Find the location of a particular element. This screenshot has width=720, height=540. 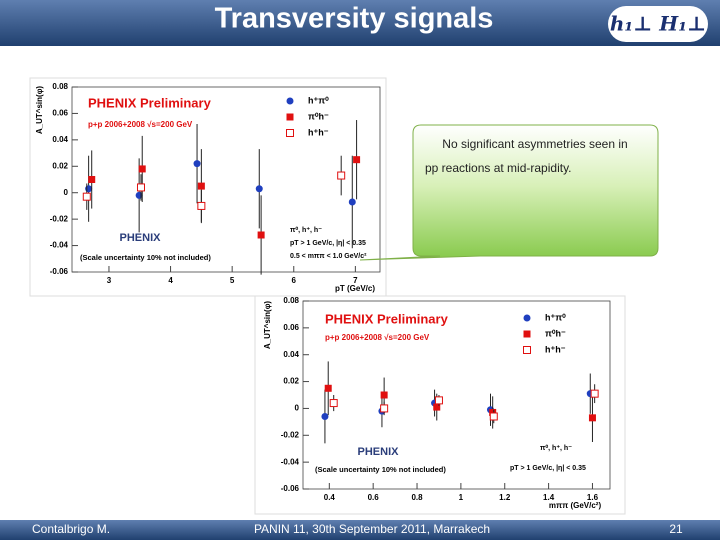

plot-area is located at coordinates (226, 179).